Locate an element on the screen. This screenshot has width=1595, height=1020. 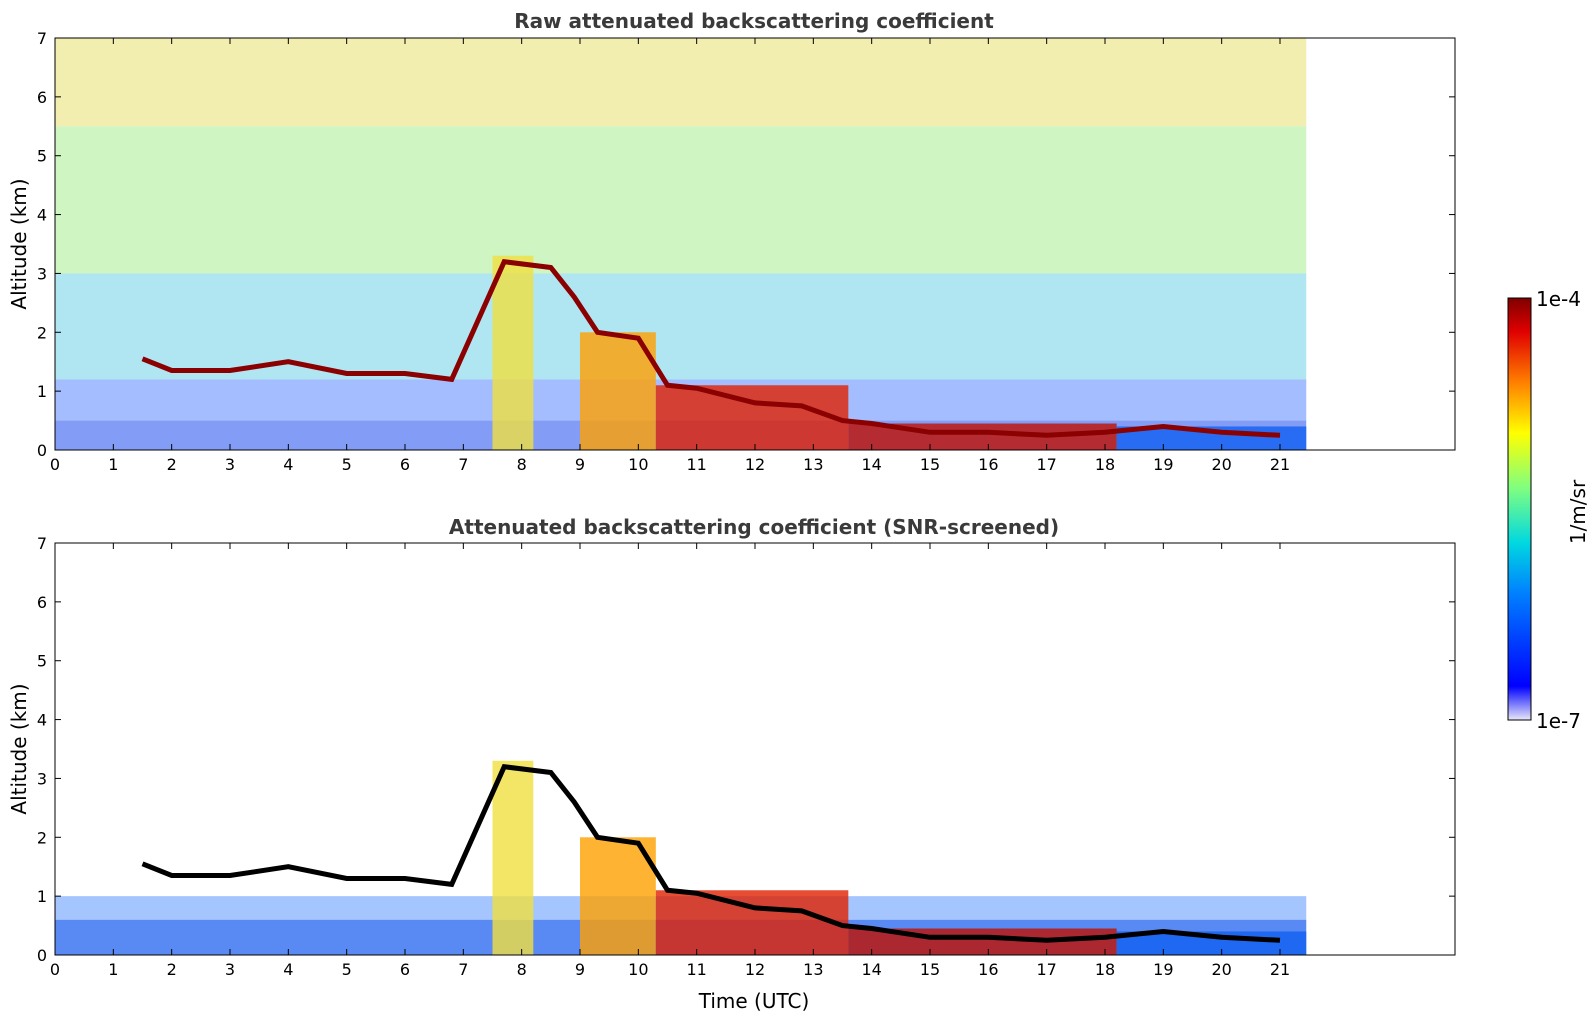
colorbar: 1e-4 1e-7 1/m/sr is located at coordinates (1548, 510).